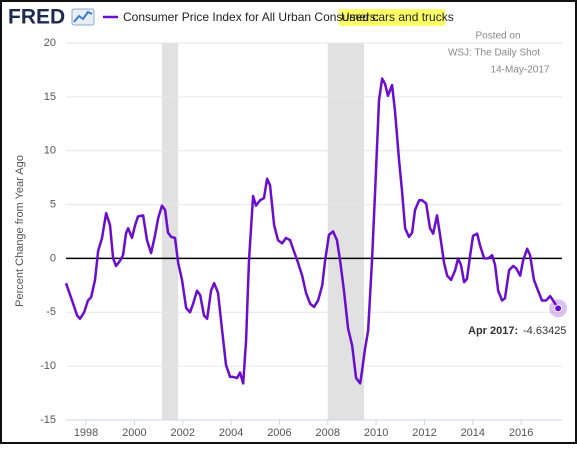  I want to click on tooltip-label: Apr 2017:, so click(493, 331).